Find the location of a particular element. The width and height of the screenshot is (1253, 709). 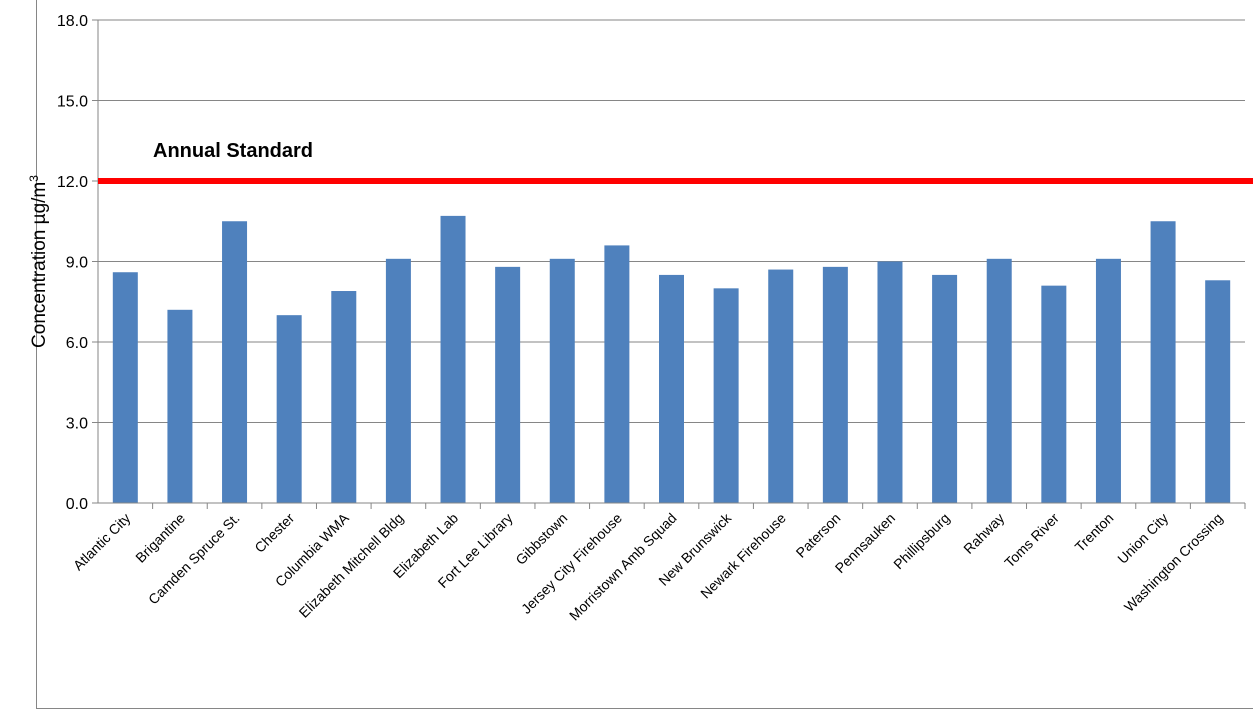

y-tick-label: 18.0 is located at coordinates (72, 21).